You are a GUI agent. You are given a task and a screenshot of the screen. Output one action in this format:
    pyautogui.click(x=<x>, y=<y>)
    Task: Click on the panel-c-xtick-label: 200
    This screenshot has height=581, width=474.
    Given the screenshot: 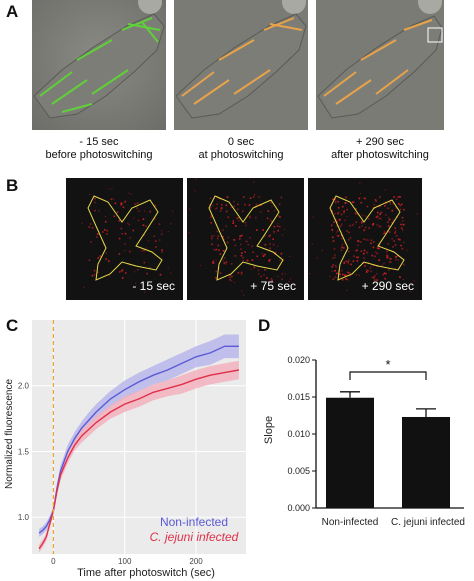 What is the action you would take?
    pyautogui.click(x=196, y=561)
    